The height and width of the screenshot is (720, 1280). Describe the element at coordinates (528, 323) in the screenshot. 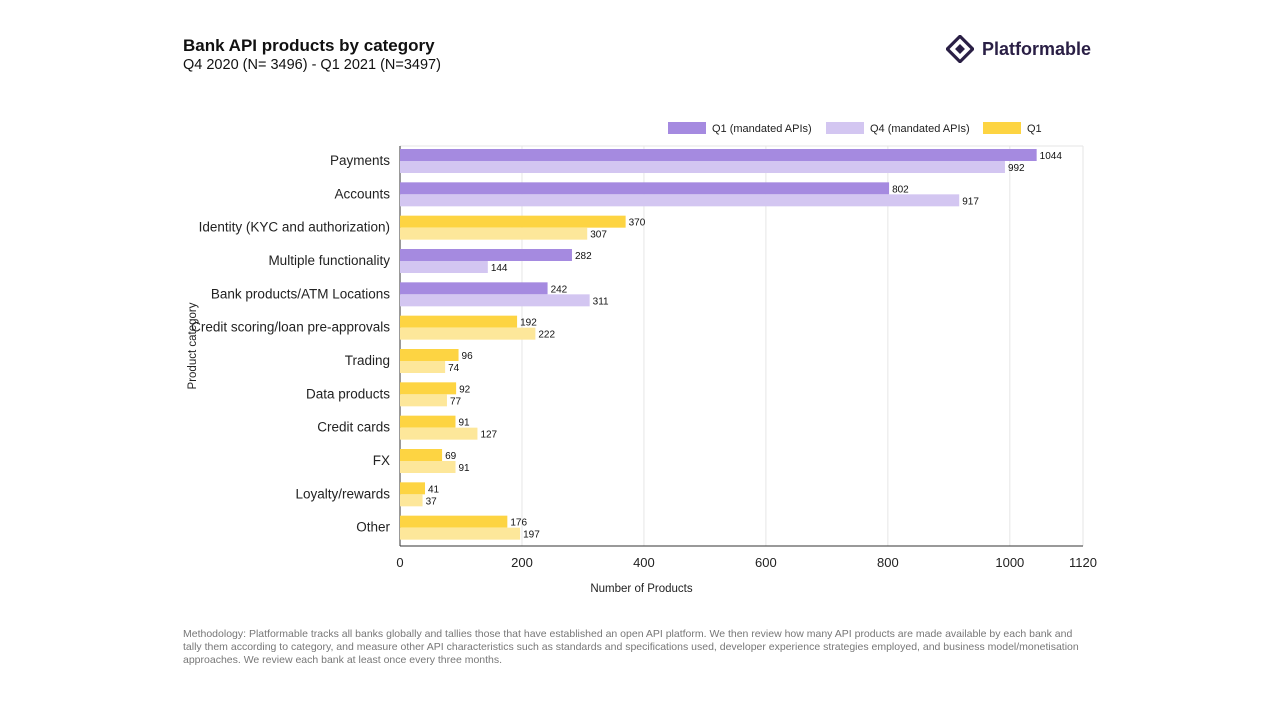

I see `data-label-q1: 192` at that location.